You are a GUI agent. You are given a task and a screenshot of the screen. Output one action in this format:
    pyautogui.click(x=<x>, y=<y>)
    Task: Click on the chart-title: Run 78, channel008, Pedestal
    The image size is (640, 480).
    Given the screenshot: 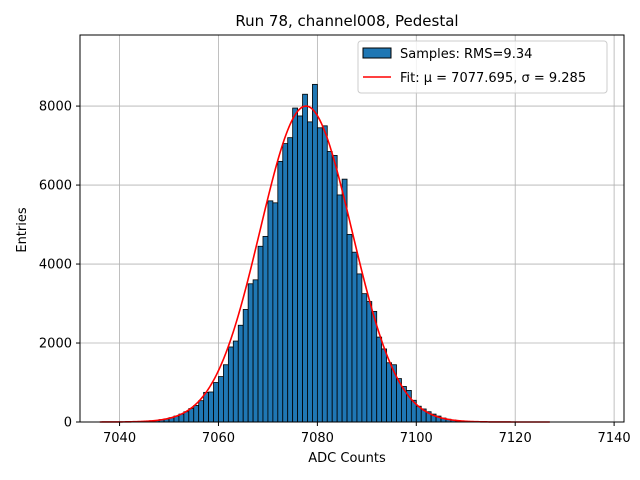 What is the action you would take?
    pyautogui.click(x=346, y=21)
    